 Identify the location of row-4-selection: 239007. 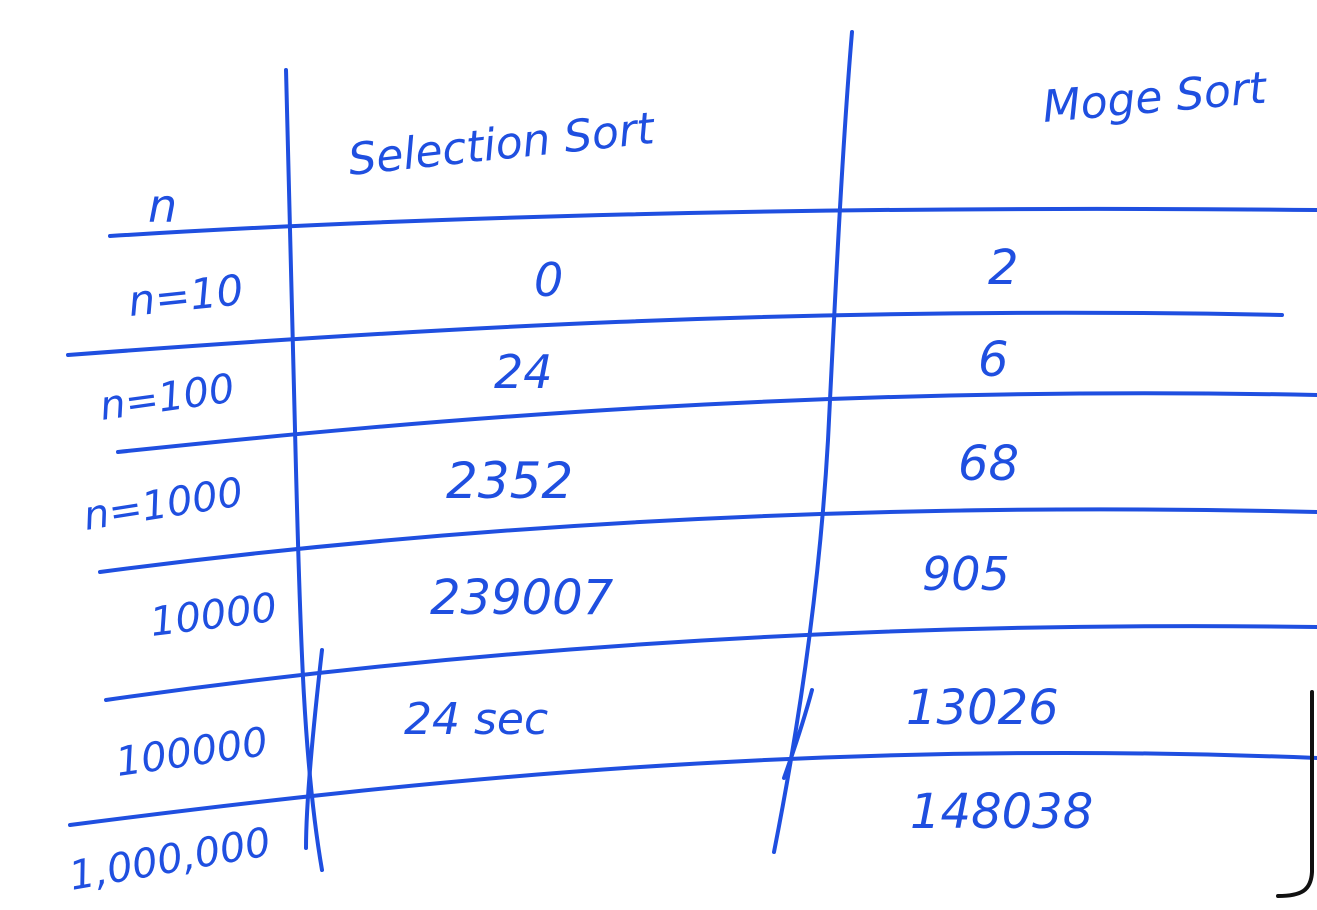
(522, 598).